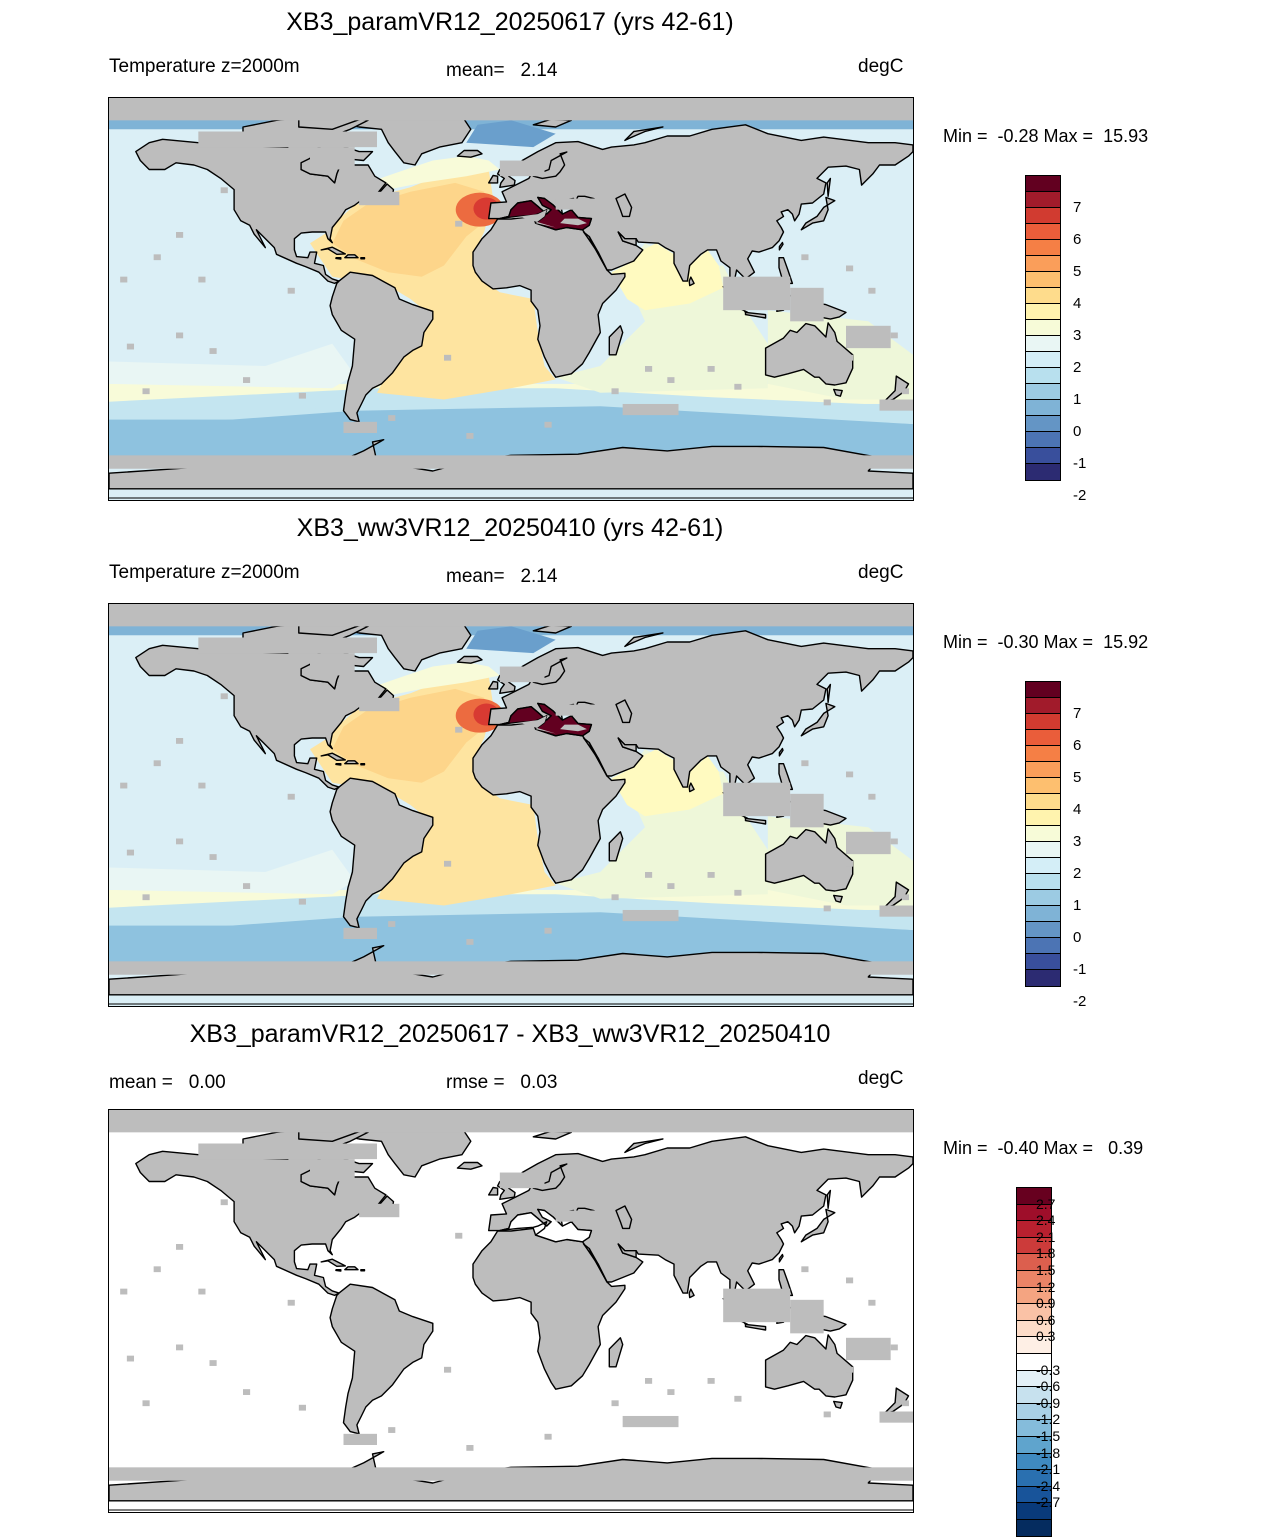  What do you see at coordinates (550, 165) in the screenshot?
I see `baltic-sea` at bounding box center [550, 165].